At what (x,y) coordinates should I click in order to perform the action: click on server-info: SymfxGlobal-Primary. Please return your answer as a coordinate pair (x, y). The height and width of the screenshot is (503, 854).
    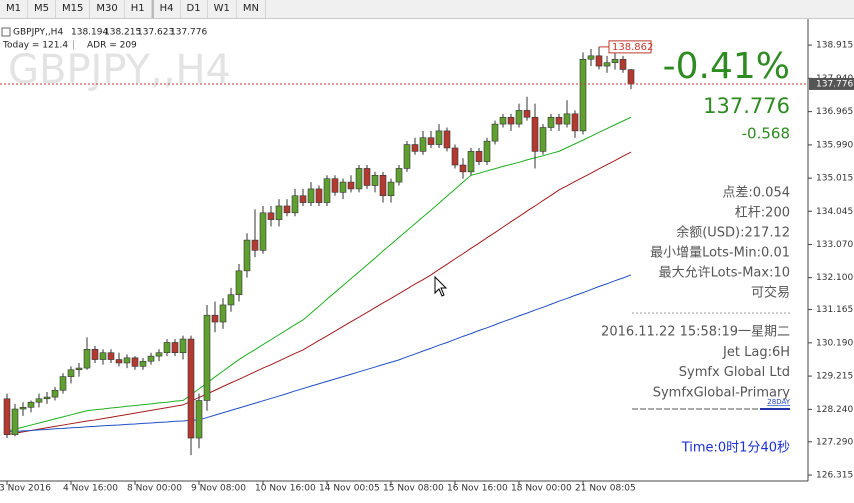
    Looking at the image, I should click on (722, 392).